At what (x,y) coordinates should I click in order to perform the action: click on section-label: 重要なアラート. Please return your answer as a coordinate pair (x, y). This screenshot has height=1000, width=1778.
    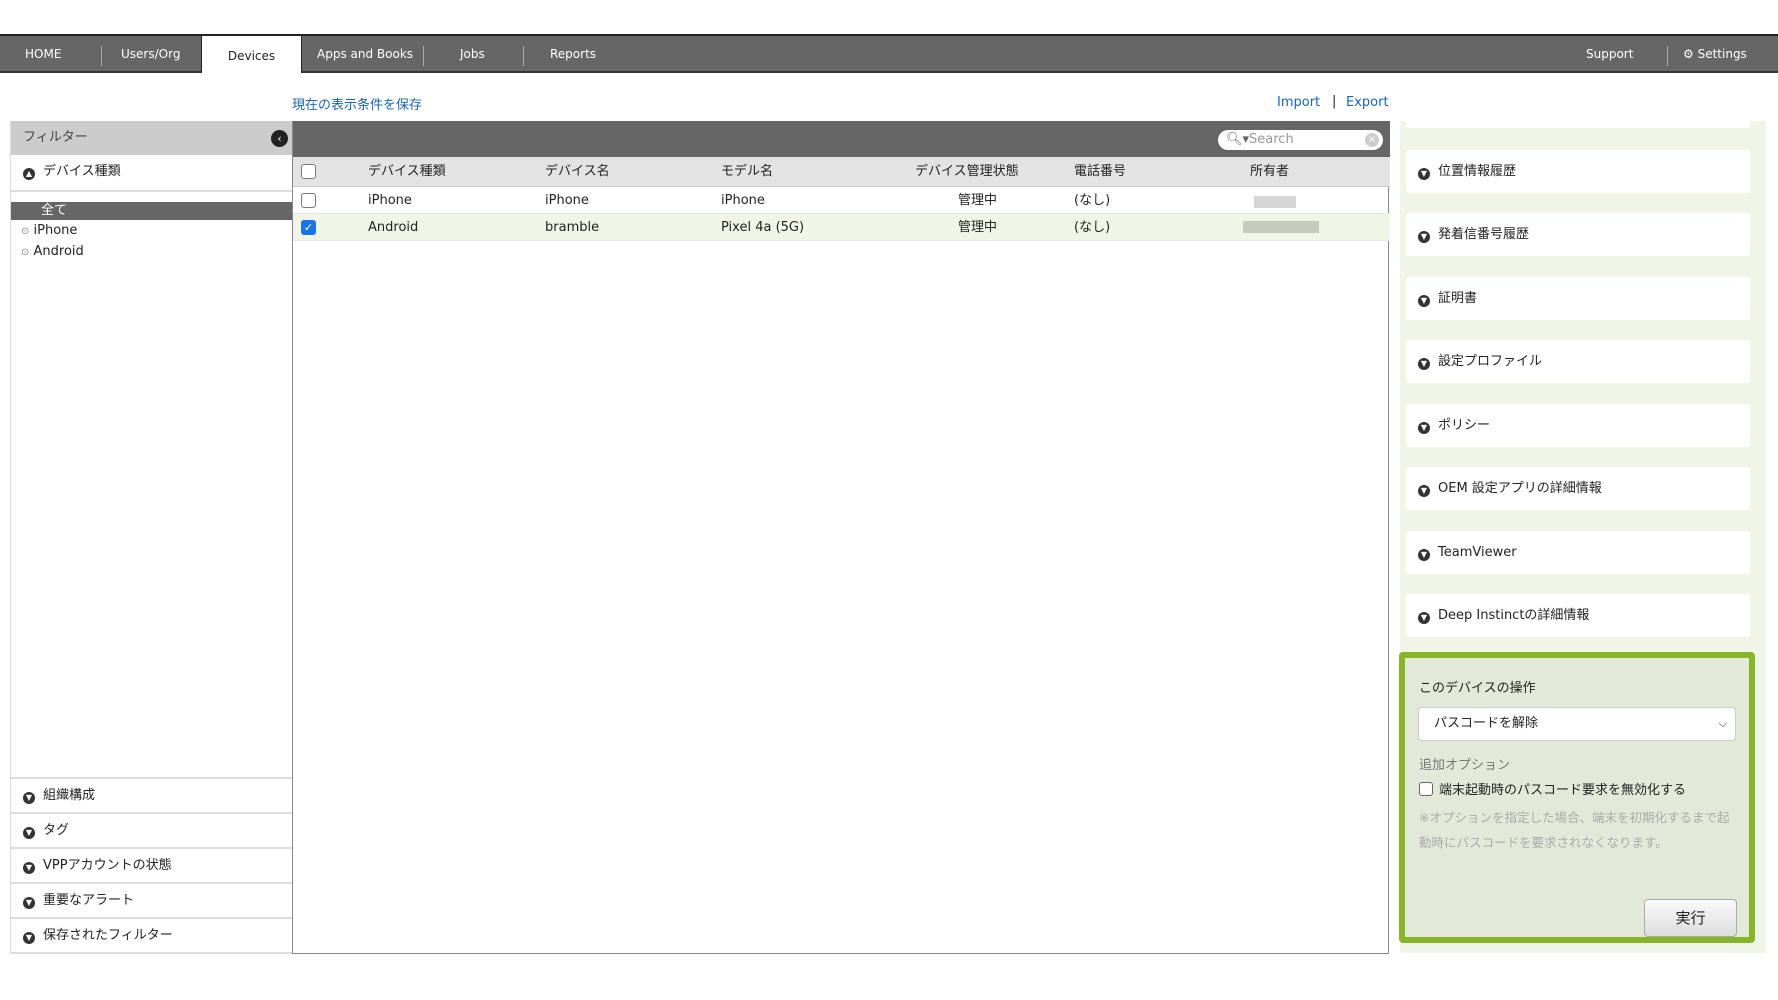
    Looking at the image, I should click on (89, 900).